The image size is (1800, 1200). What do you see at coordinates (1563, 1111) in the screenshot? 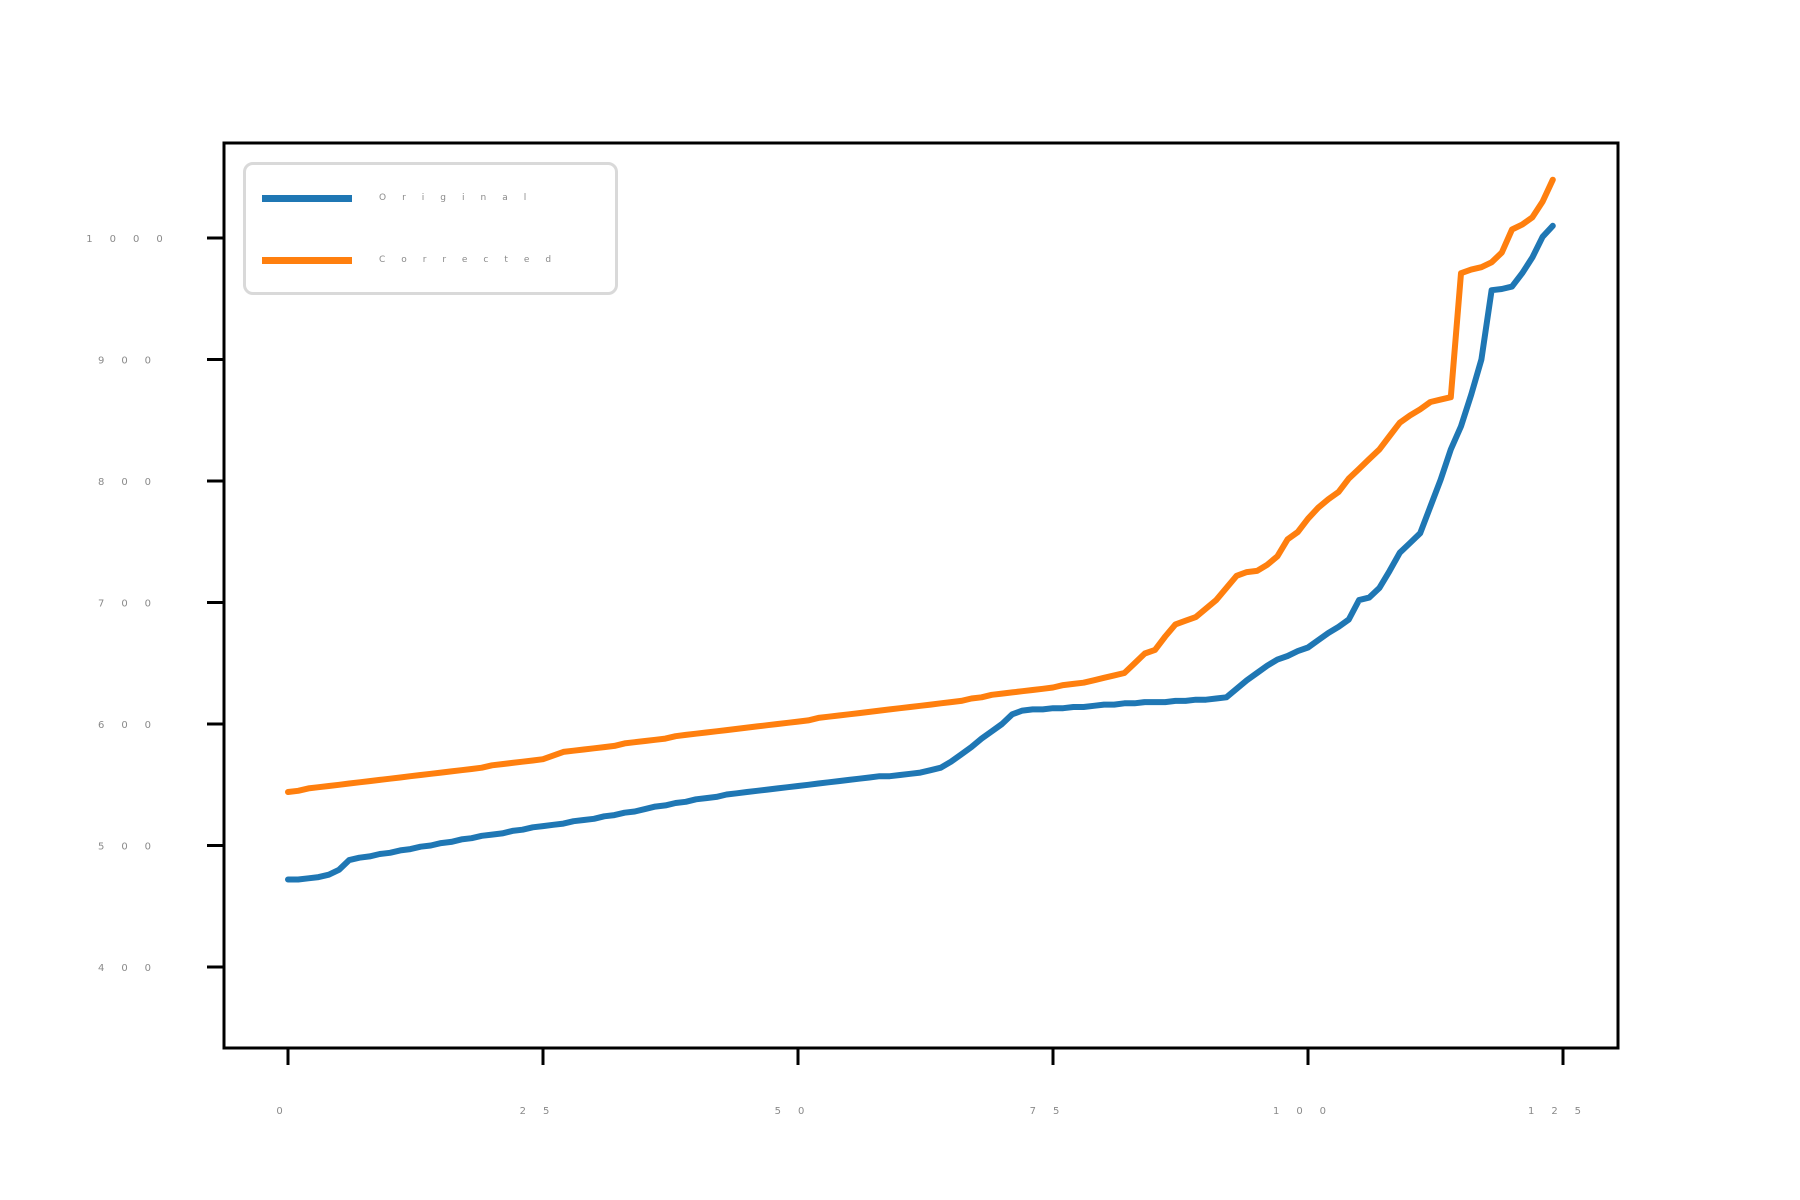
I see `x-tick-label: 125` at bounding box center [1563, 1111].